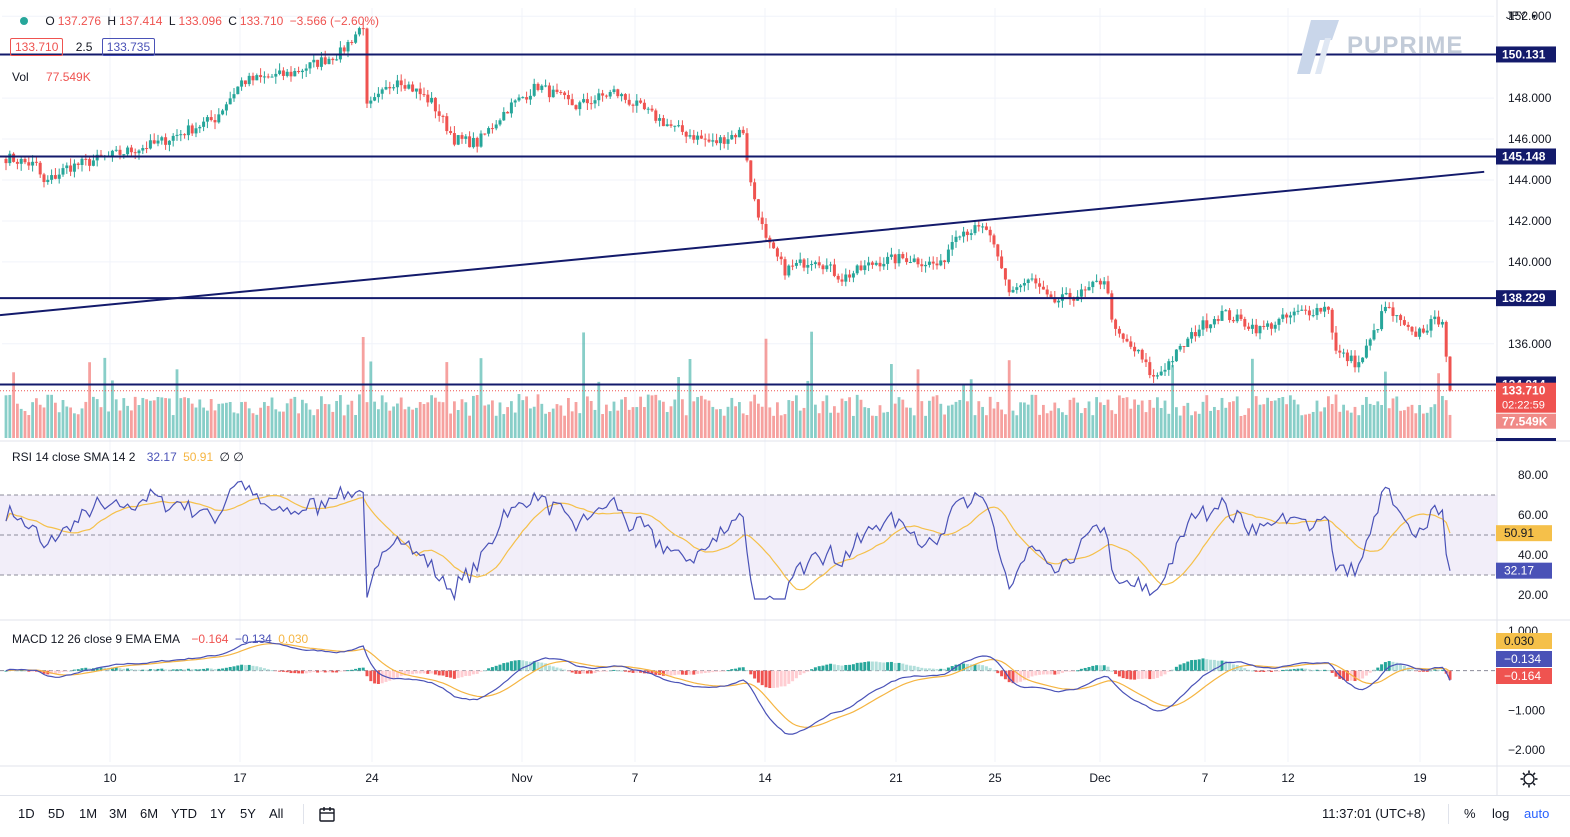  I want to click on auto-toggle: auto, so click(1537, 813).